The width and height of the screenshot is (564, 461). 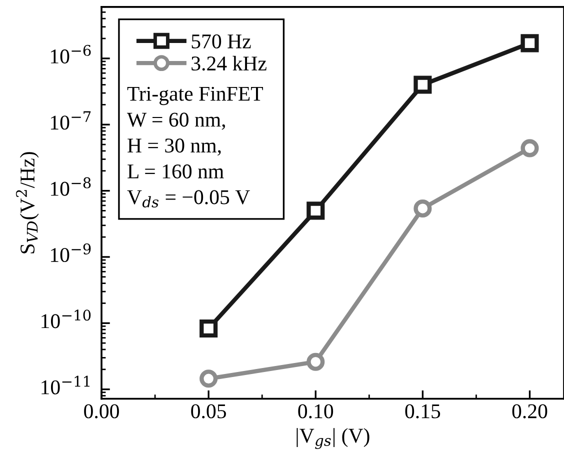 What do you see at coordinates (422, 411) in the screenshot?
I see `x-tick-label: 0.15` at bounding box center [422, 411].